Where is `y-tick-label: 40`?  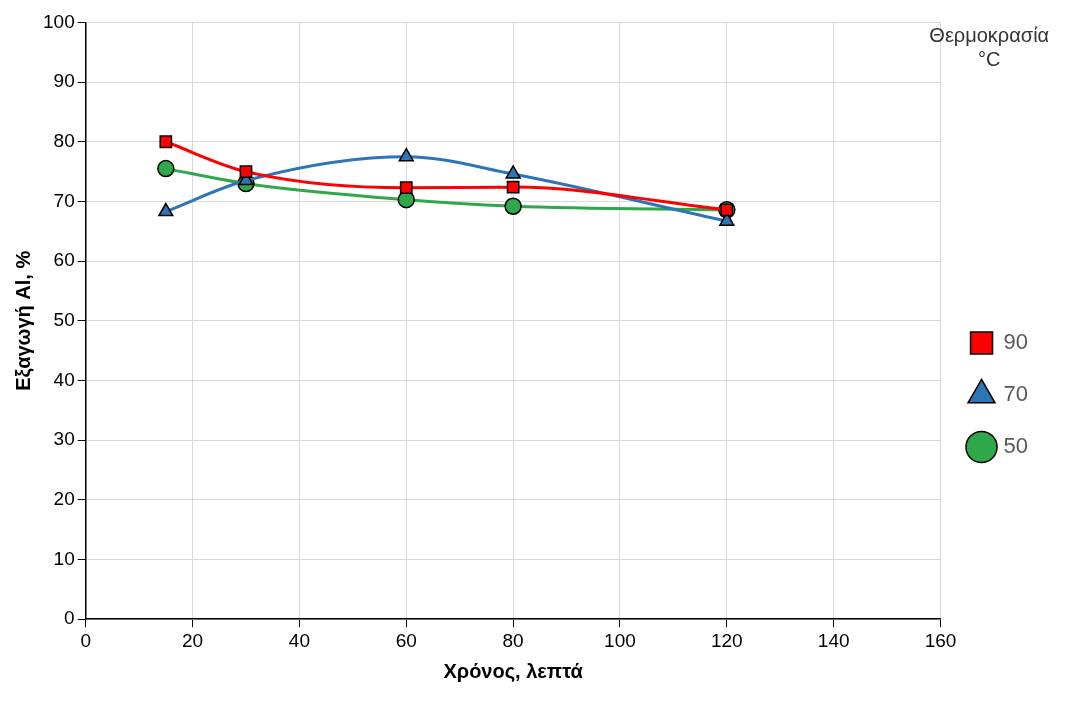
y-tick-label: 40 is located at coordinates (64, 379).